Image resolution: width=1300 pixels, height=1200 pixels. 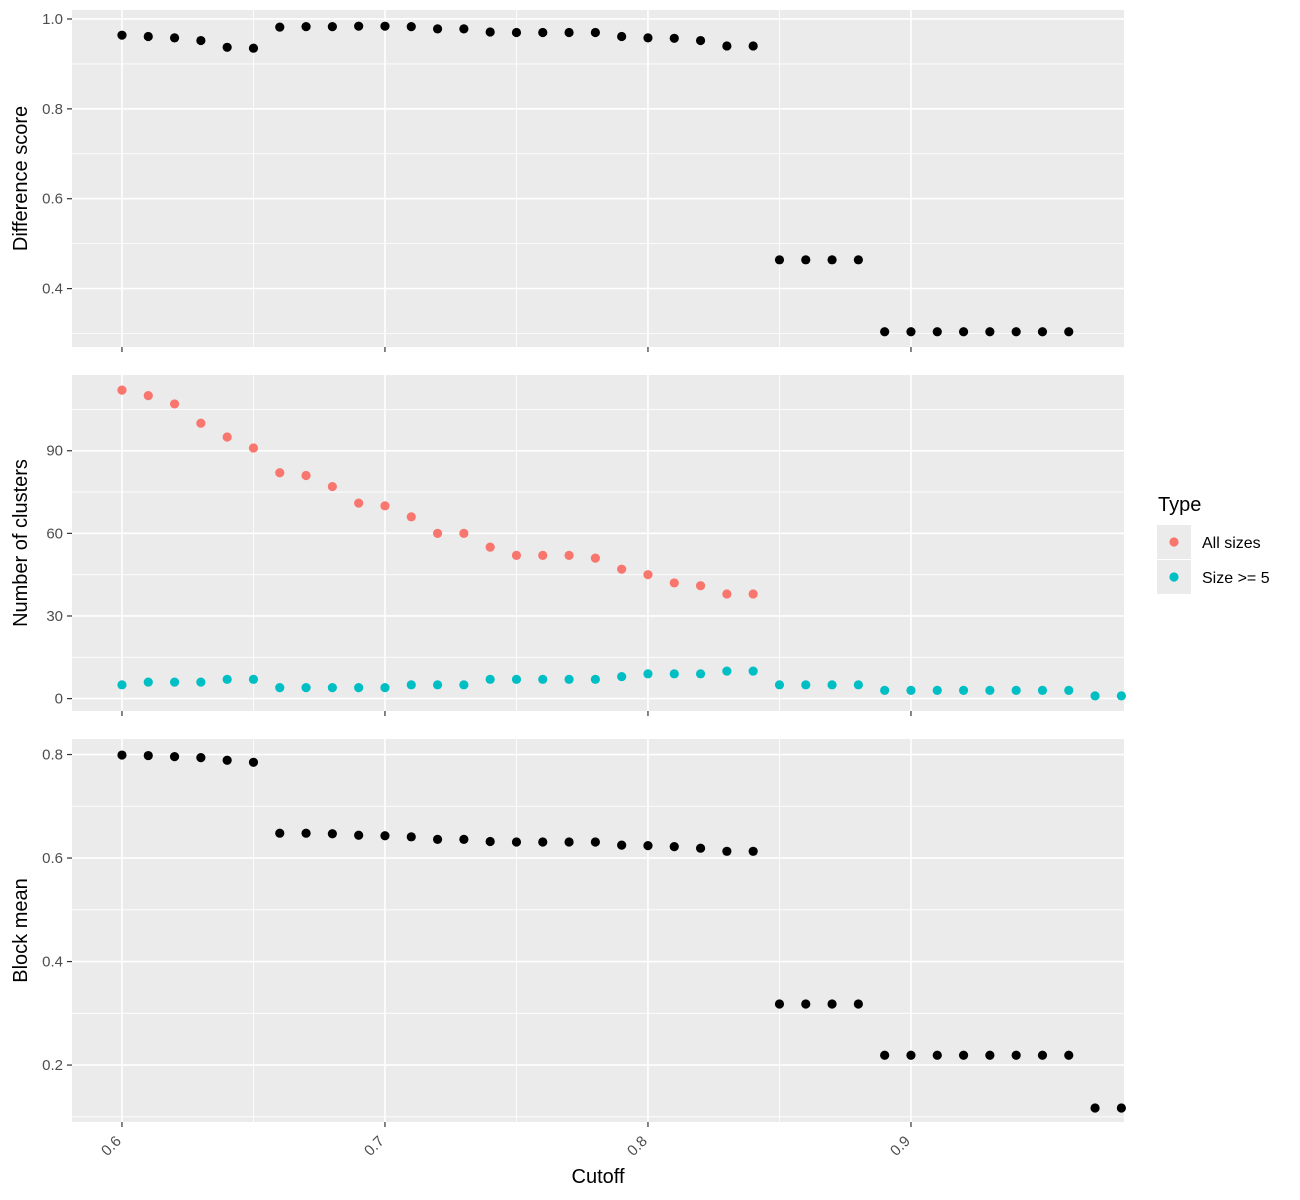 I want to click on legend-label: Size >= 5, so click(x=1236, y=578).